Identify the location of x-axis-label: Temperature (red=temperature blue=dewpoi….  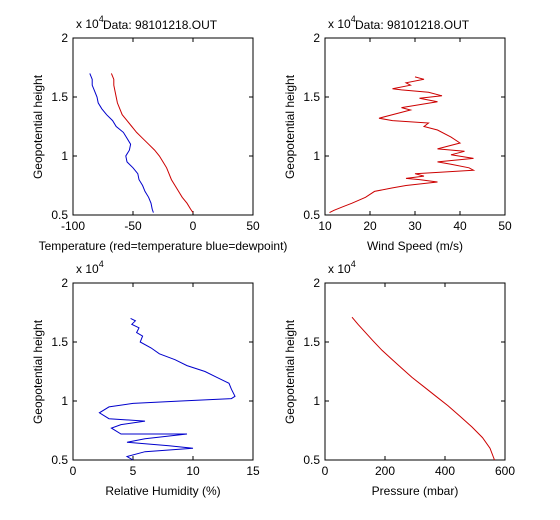
(163, 246).